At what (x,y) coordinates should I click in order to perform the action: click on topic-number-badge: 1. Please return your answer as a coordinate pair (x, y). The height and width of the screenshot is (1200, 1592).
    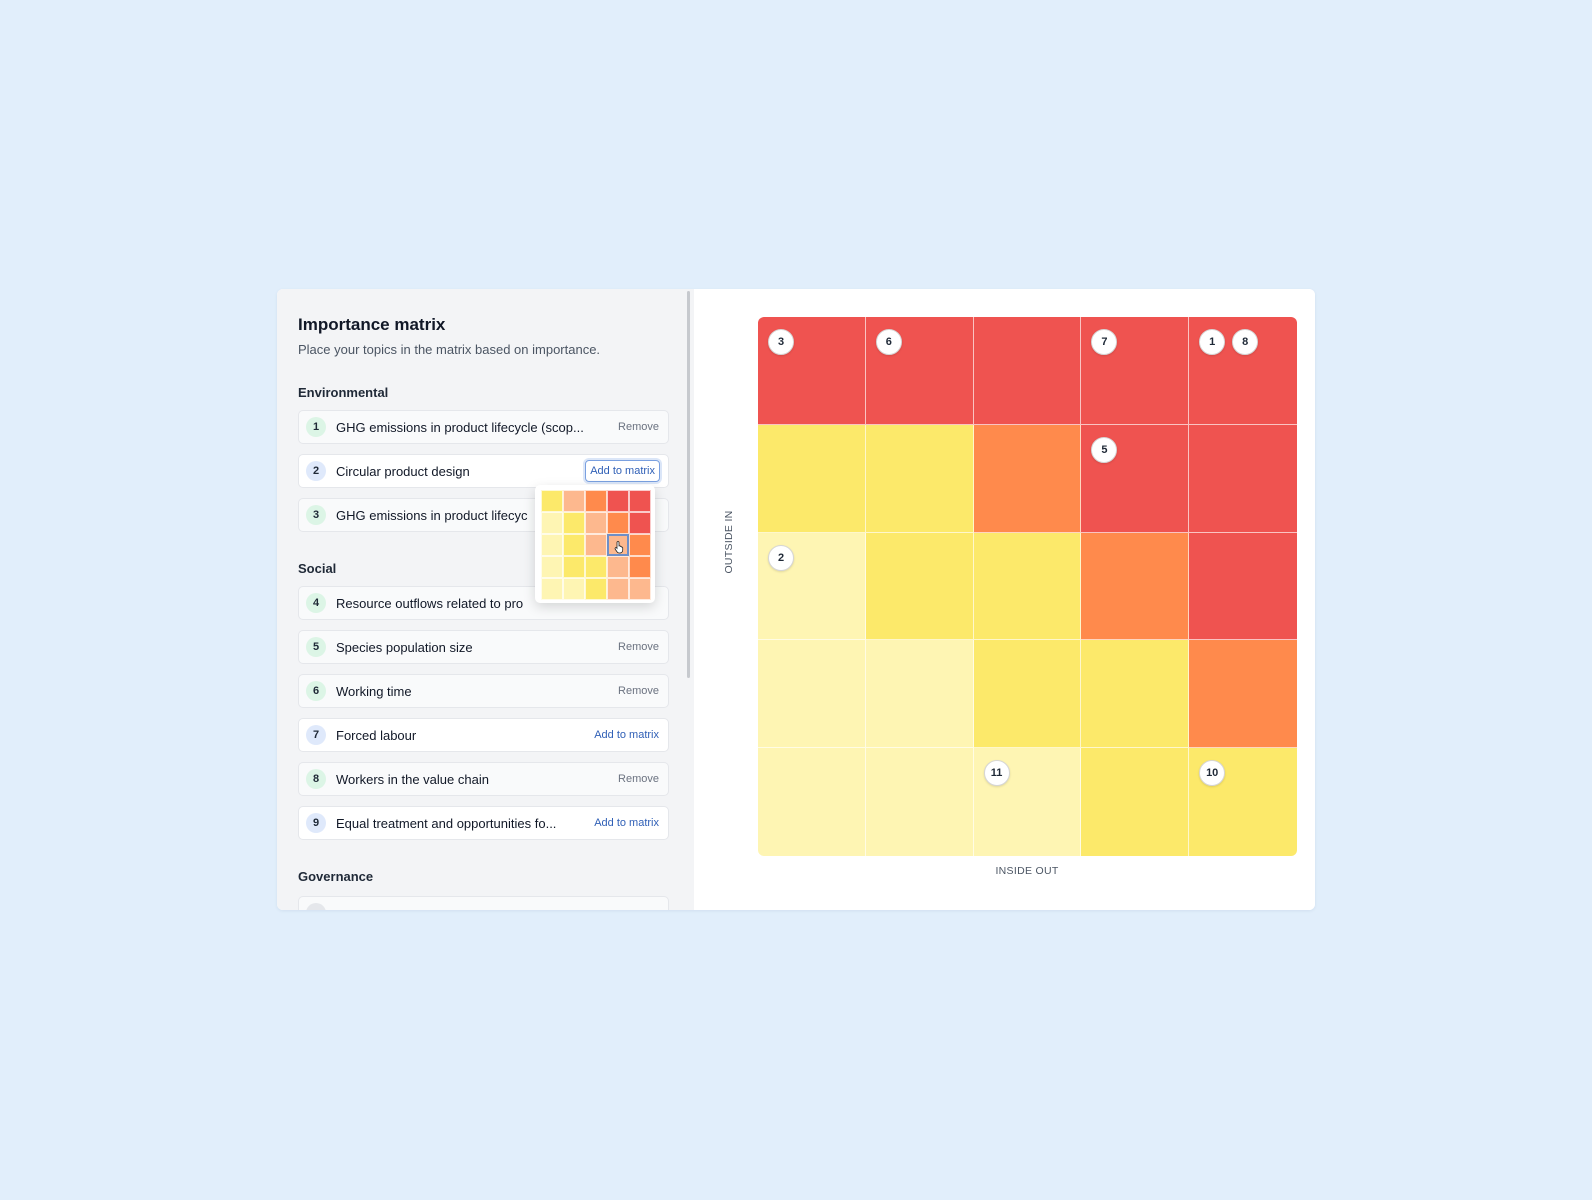
    Looking at the image, I should click on (316, 427).